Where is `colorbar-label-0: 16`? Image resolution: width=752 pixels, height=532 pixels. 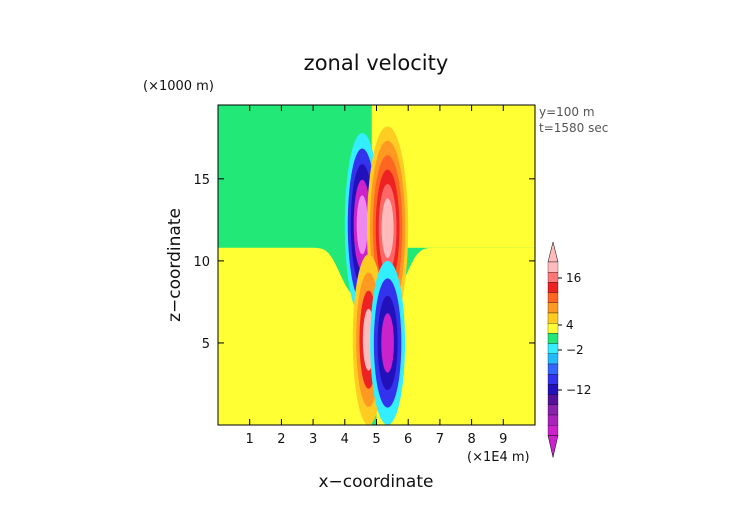
colorbar-label-0: 16 is located at coordinates (573, 278).